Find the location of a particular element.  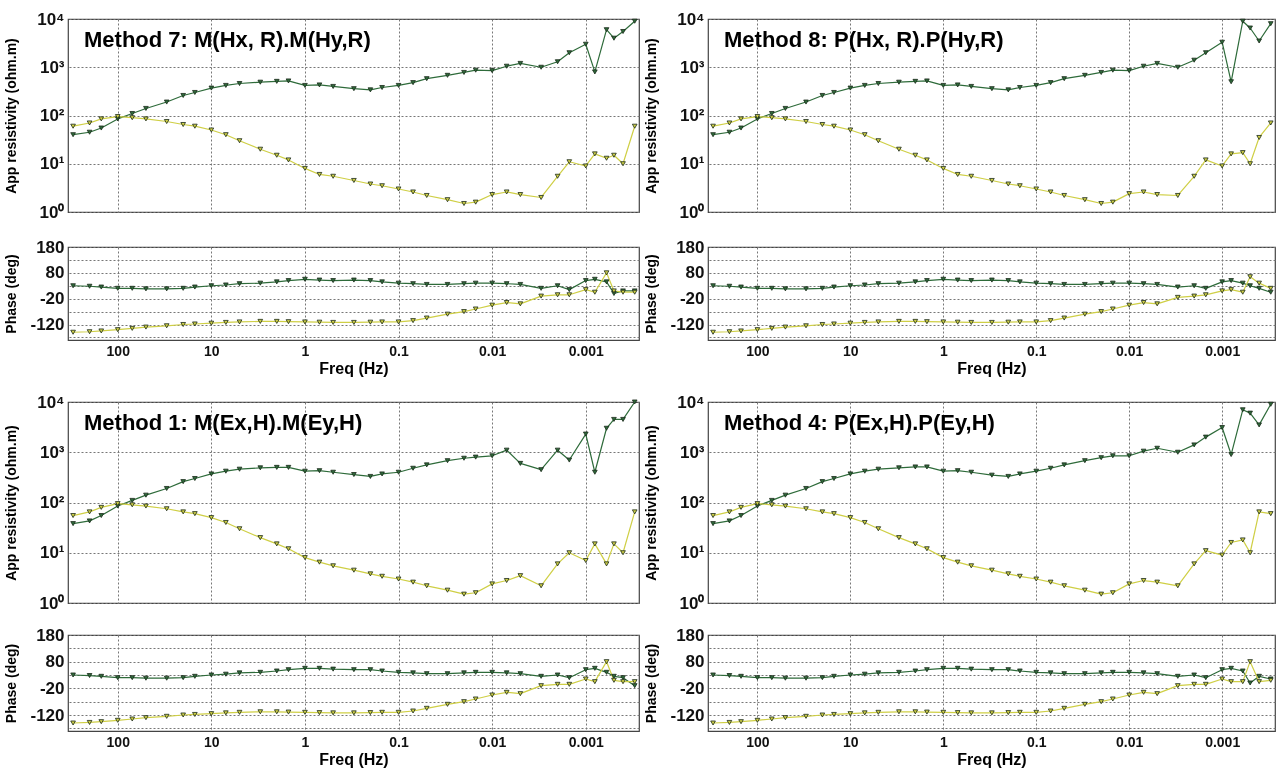

chart-title: Method 7: M(Hx, R).M(Hy,R) is located at coordinates (227, 39).